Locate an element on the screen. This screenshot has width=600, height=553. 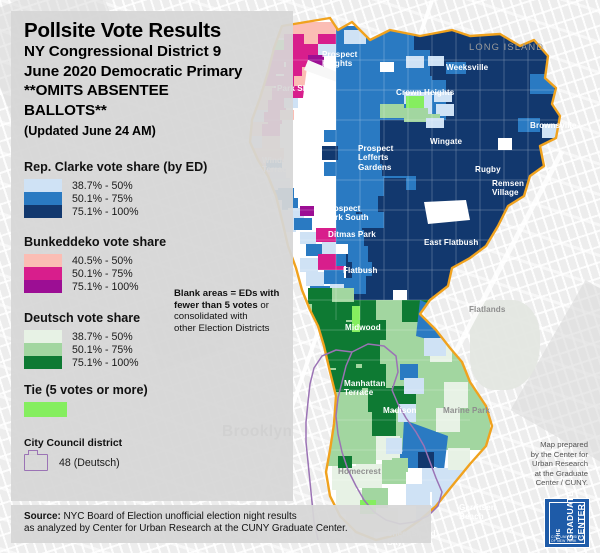
legend-item-bunkeddeko-high: 75.1% - 100% is located at coordinates (95, 286).